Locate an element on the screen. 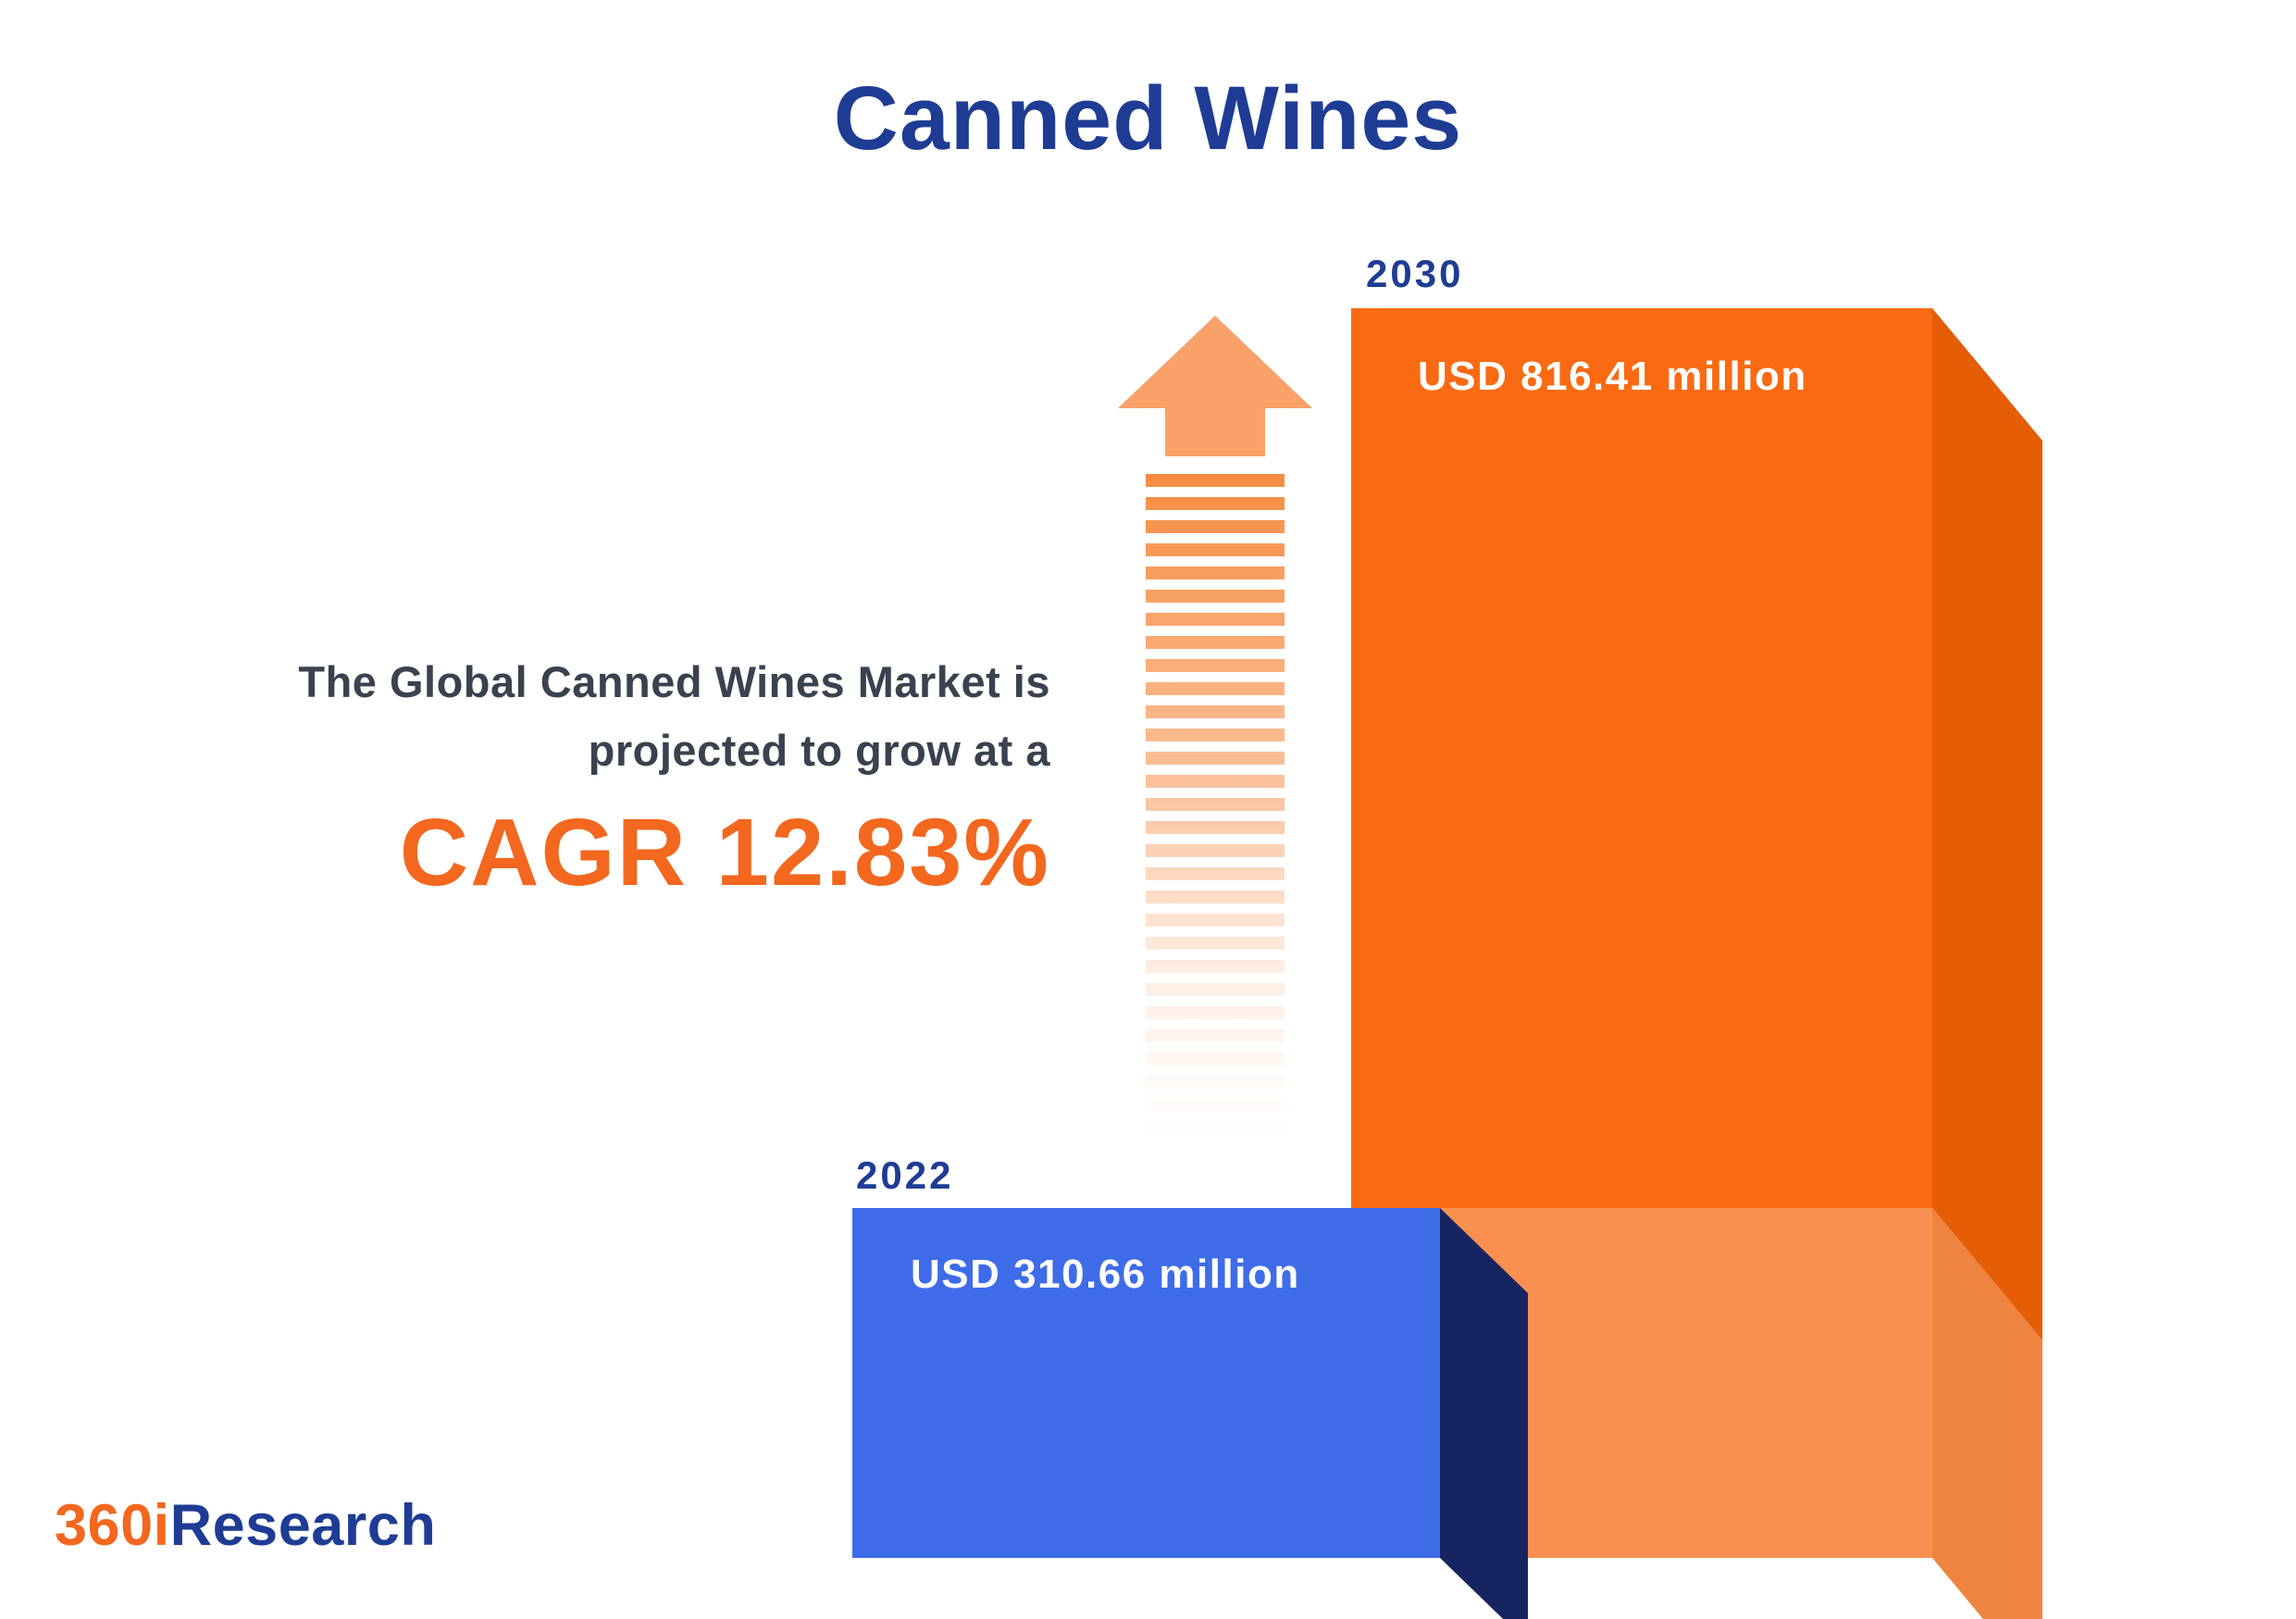 This screenshot has width=2296, height=1619. brand-logo: 360iResearch is located at coordinates (245, 1526).